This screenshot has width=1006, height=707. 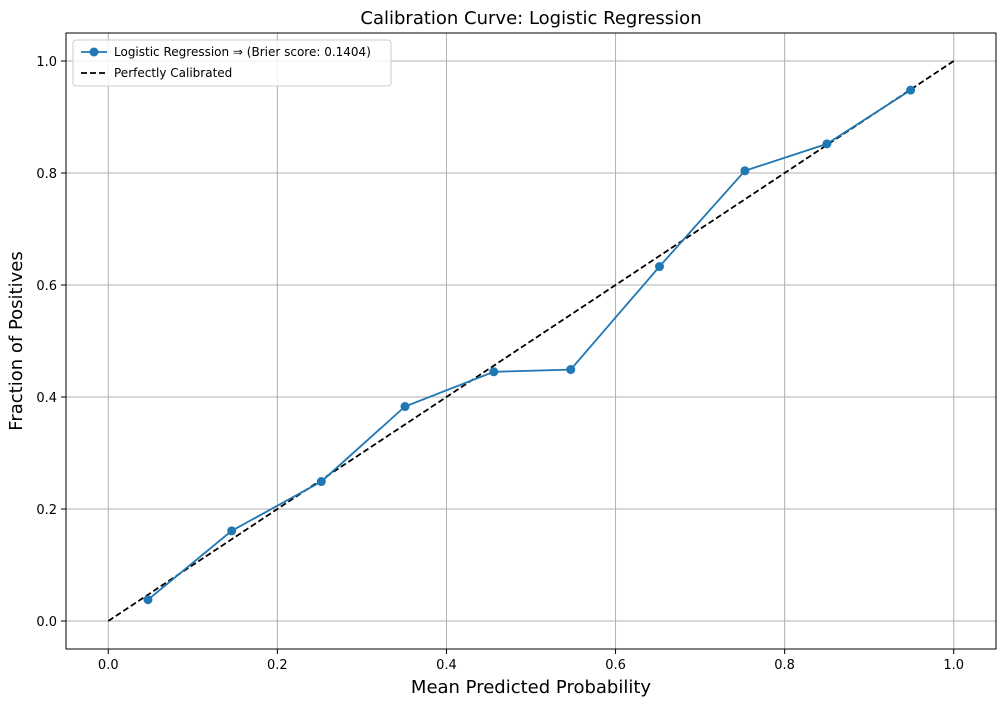 I want to click on legend-box, so click(x=232, y=63).